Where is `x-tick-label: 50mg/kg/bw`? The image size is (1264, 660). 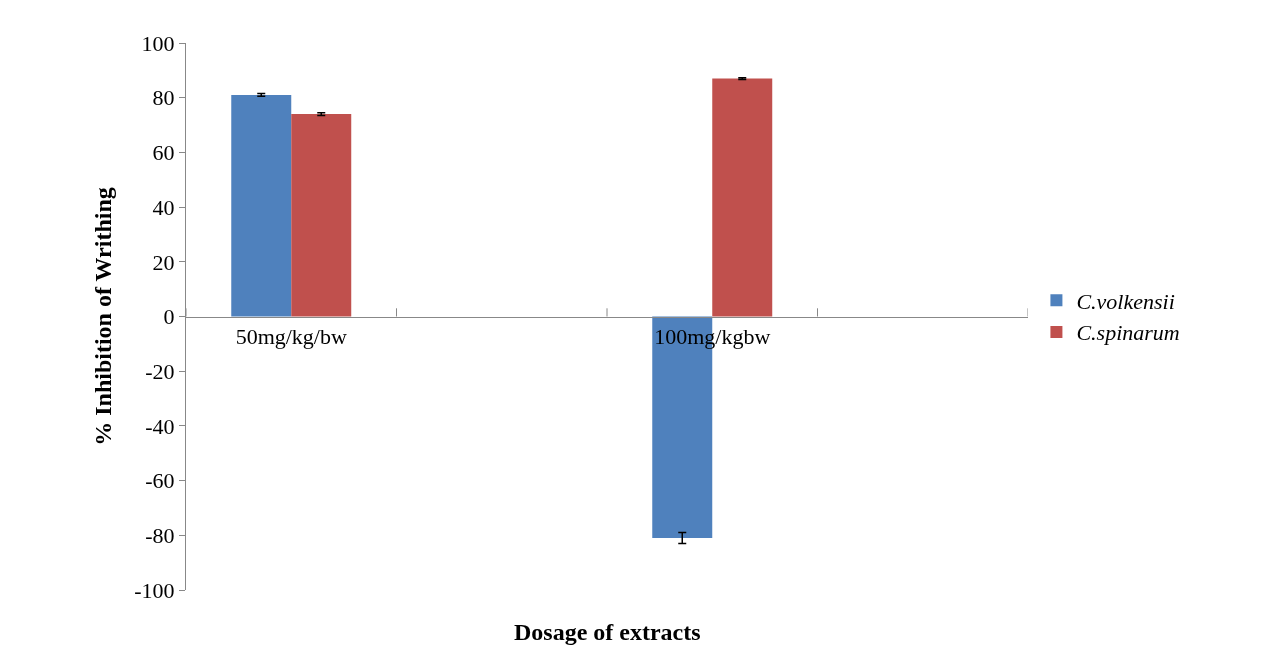
x-tick-label: 50mg/kg/bw is located at coordinates (291, 336).